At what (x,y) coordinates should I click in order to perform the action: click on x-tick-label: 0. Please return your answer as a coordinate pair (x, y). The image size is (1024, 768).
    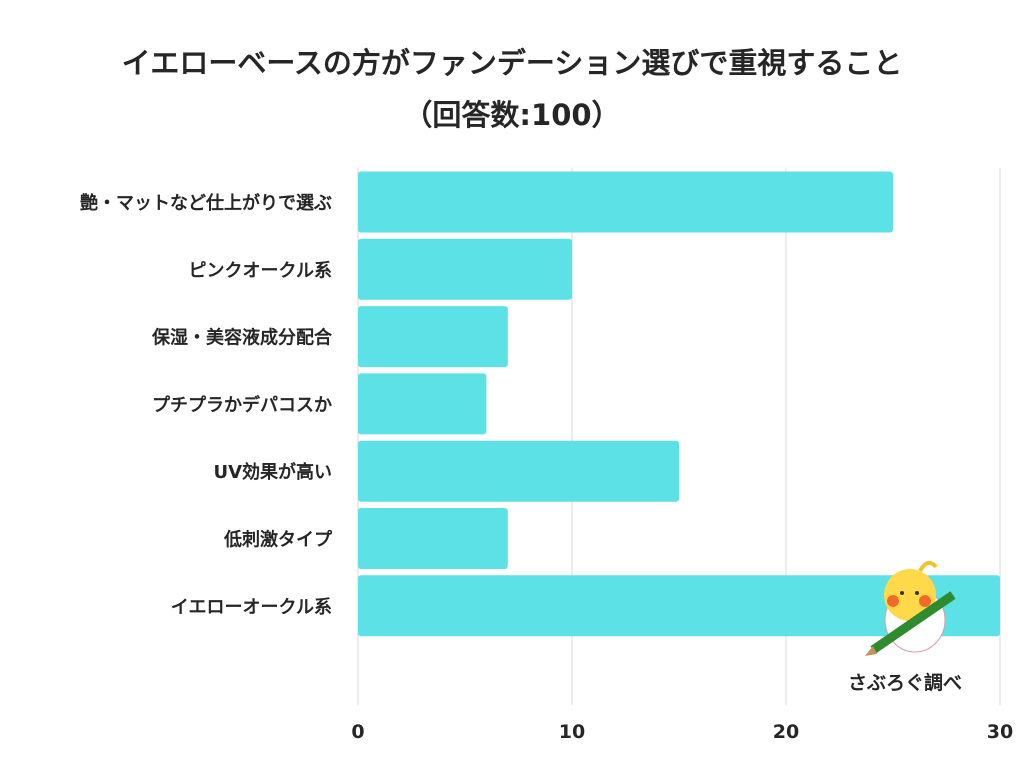
    Looking at the image, I should click on (357, 732).